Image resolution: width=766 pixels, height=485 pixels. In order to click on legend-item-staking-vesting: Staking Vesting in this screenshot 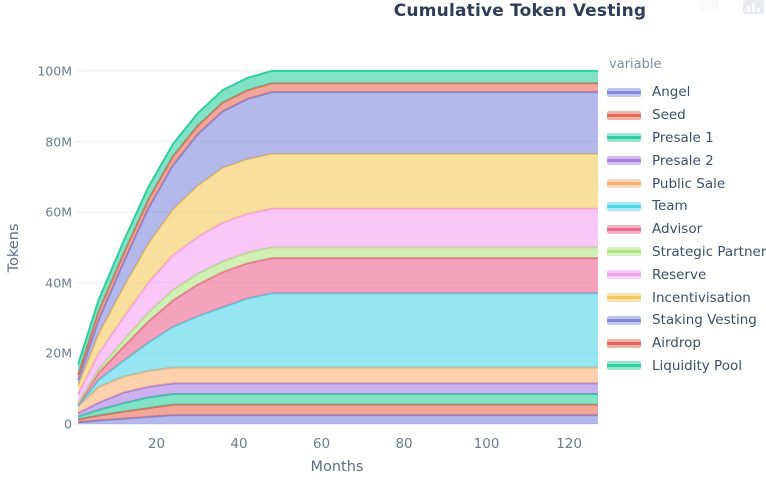, I will do `click(686, 320)`.